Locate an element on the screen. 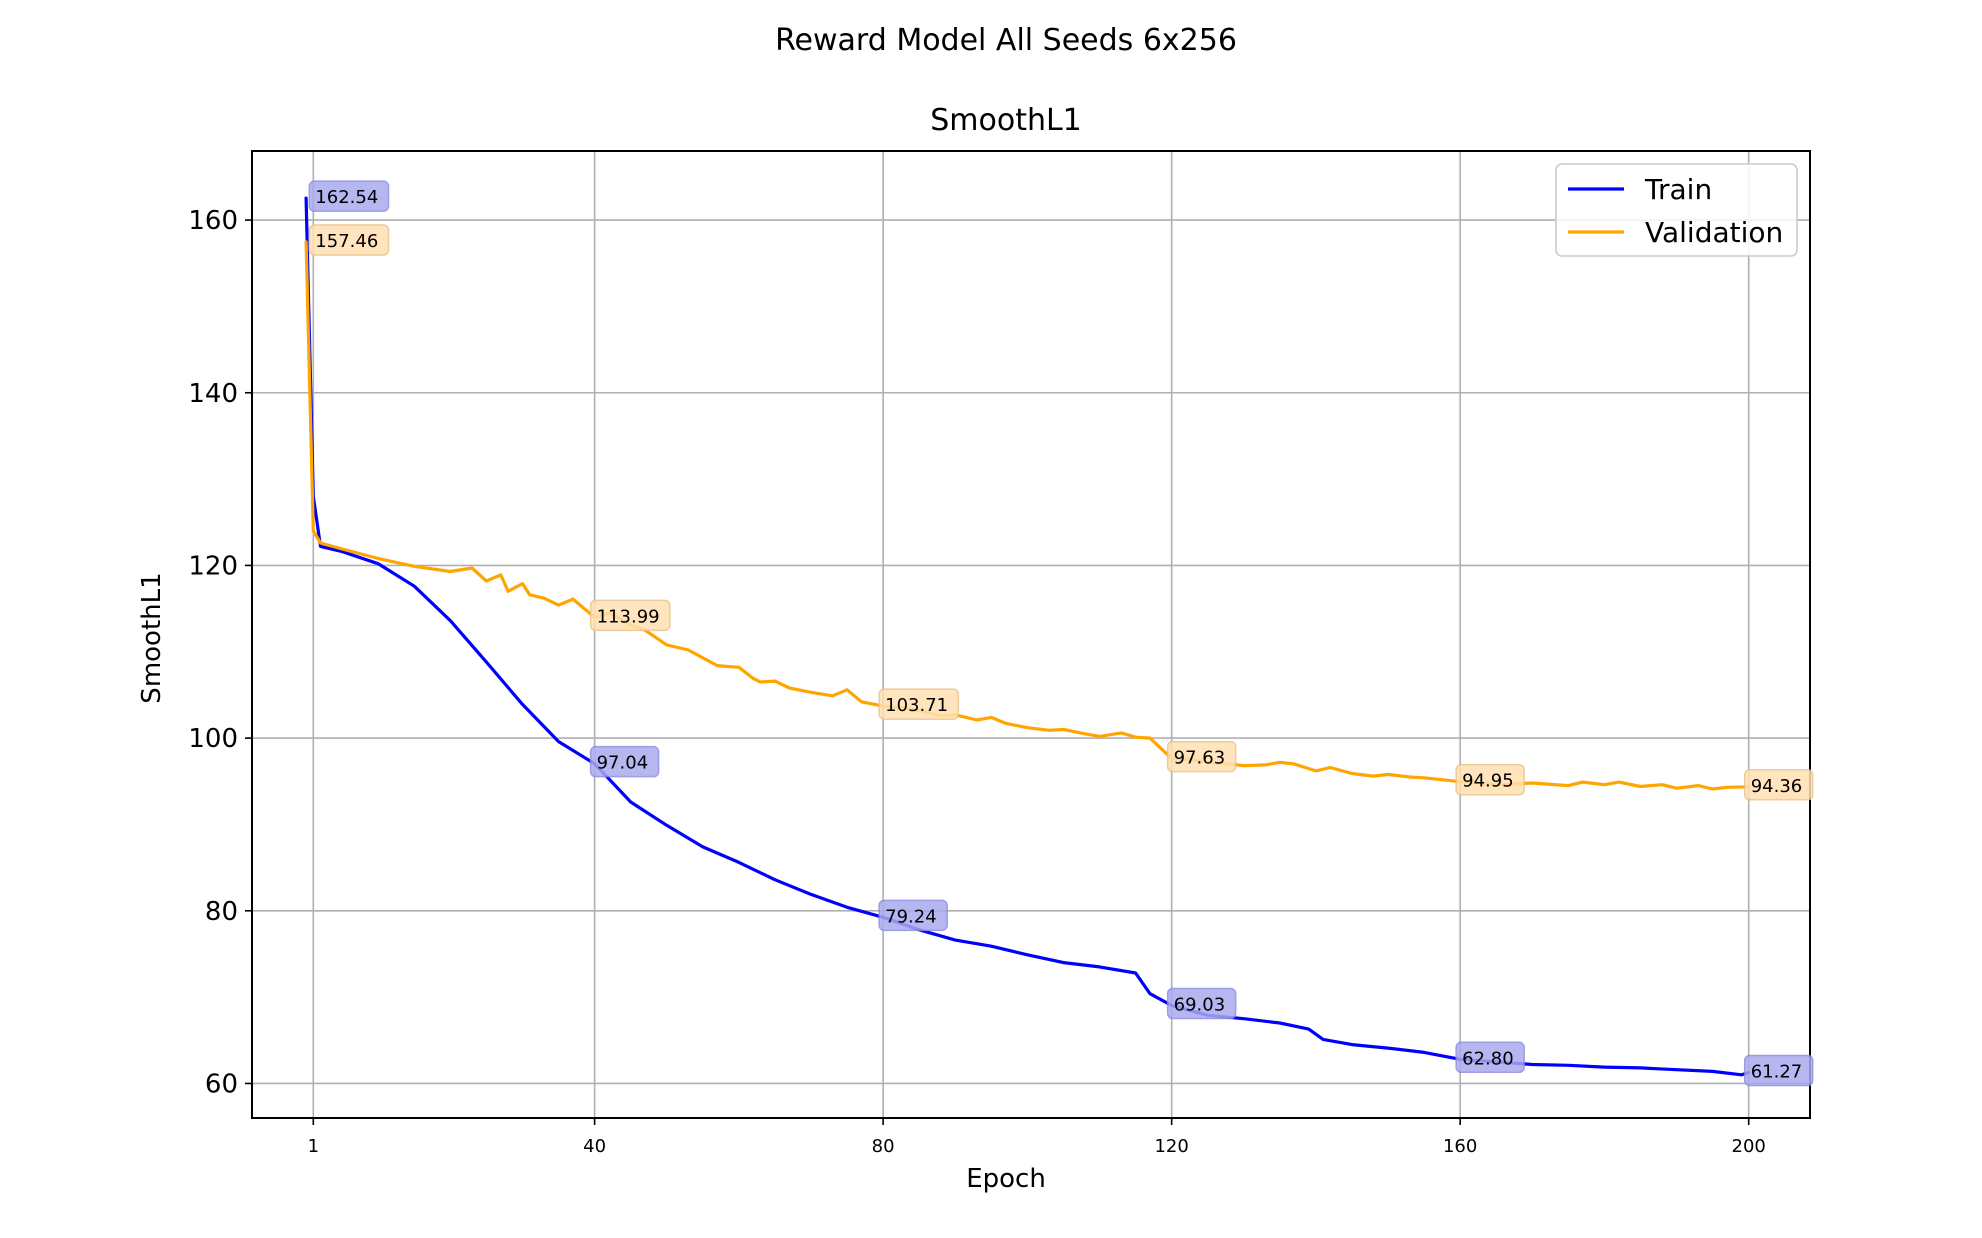 The image size is (1982, 1238). svg-text: 113.99 is located at coordinates (628, 616).